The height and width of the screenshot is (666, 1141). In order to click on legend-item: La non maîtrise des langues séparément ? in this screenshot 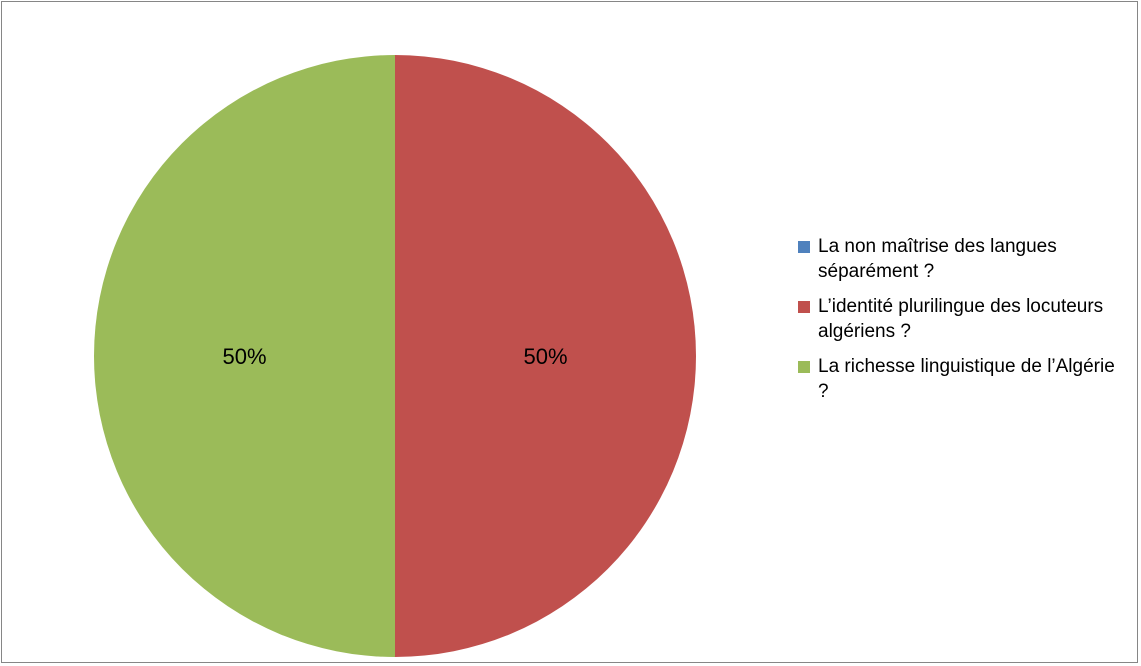, I will do `click(963, 259)`.